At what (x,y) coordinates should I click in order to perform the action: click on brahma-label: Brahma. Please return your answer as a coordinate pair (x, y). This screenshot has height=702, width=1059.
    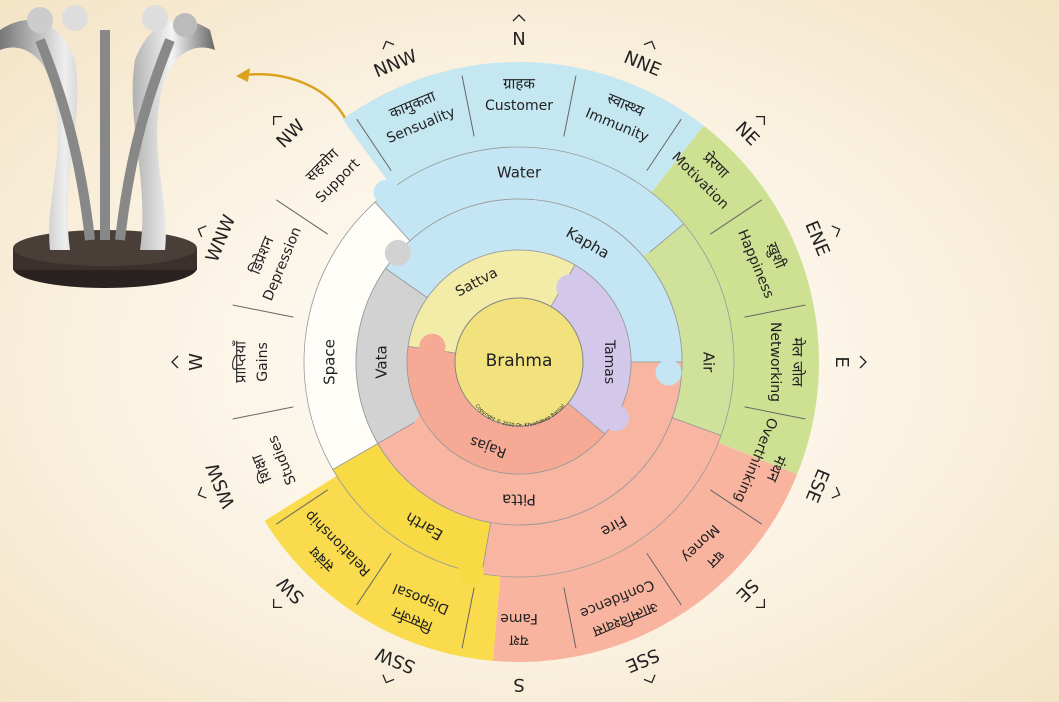
    Looking at the image, I should click on (519, 361).